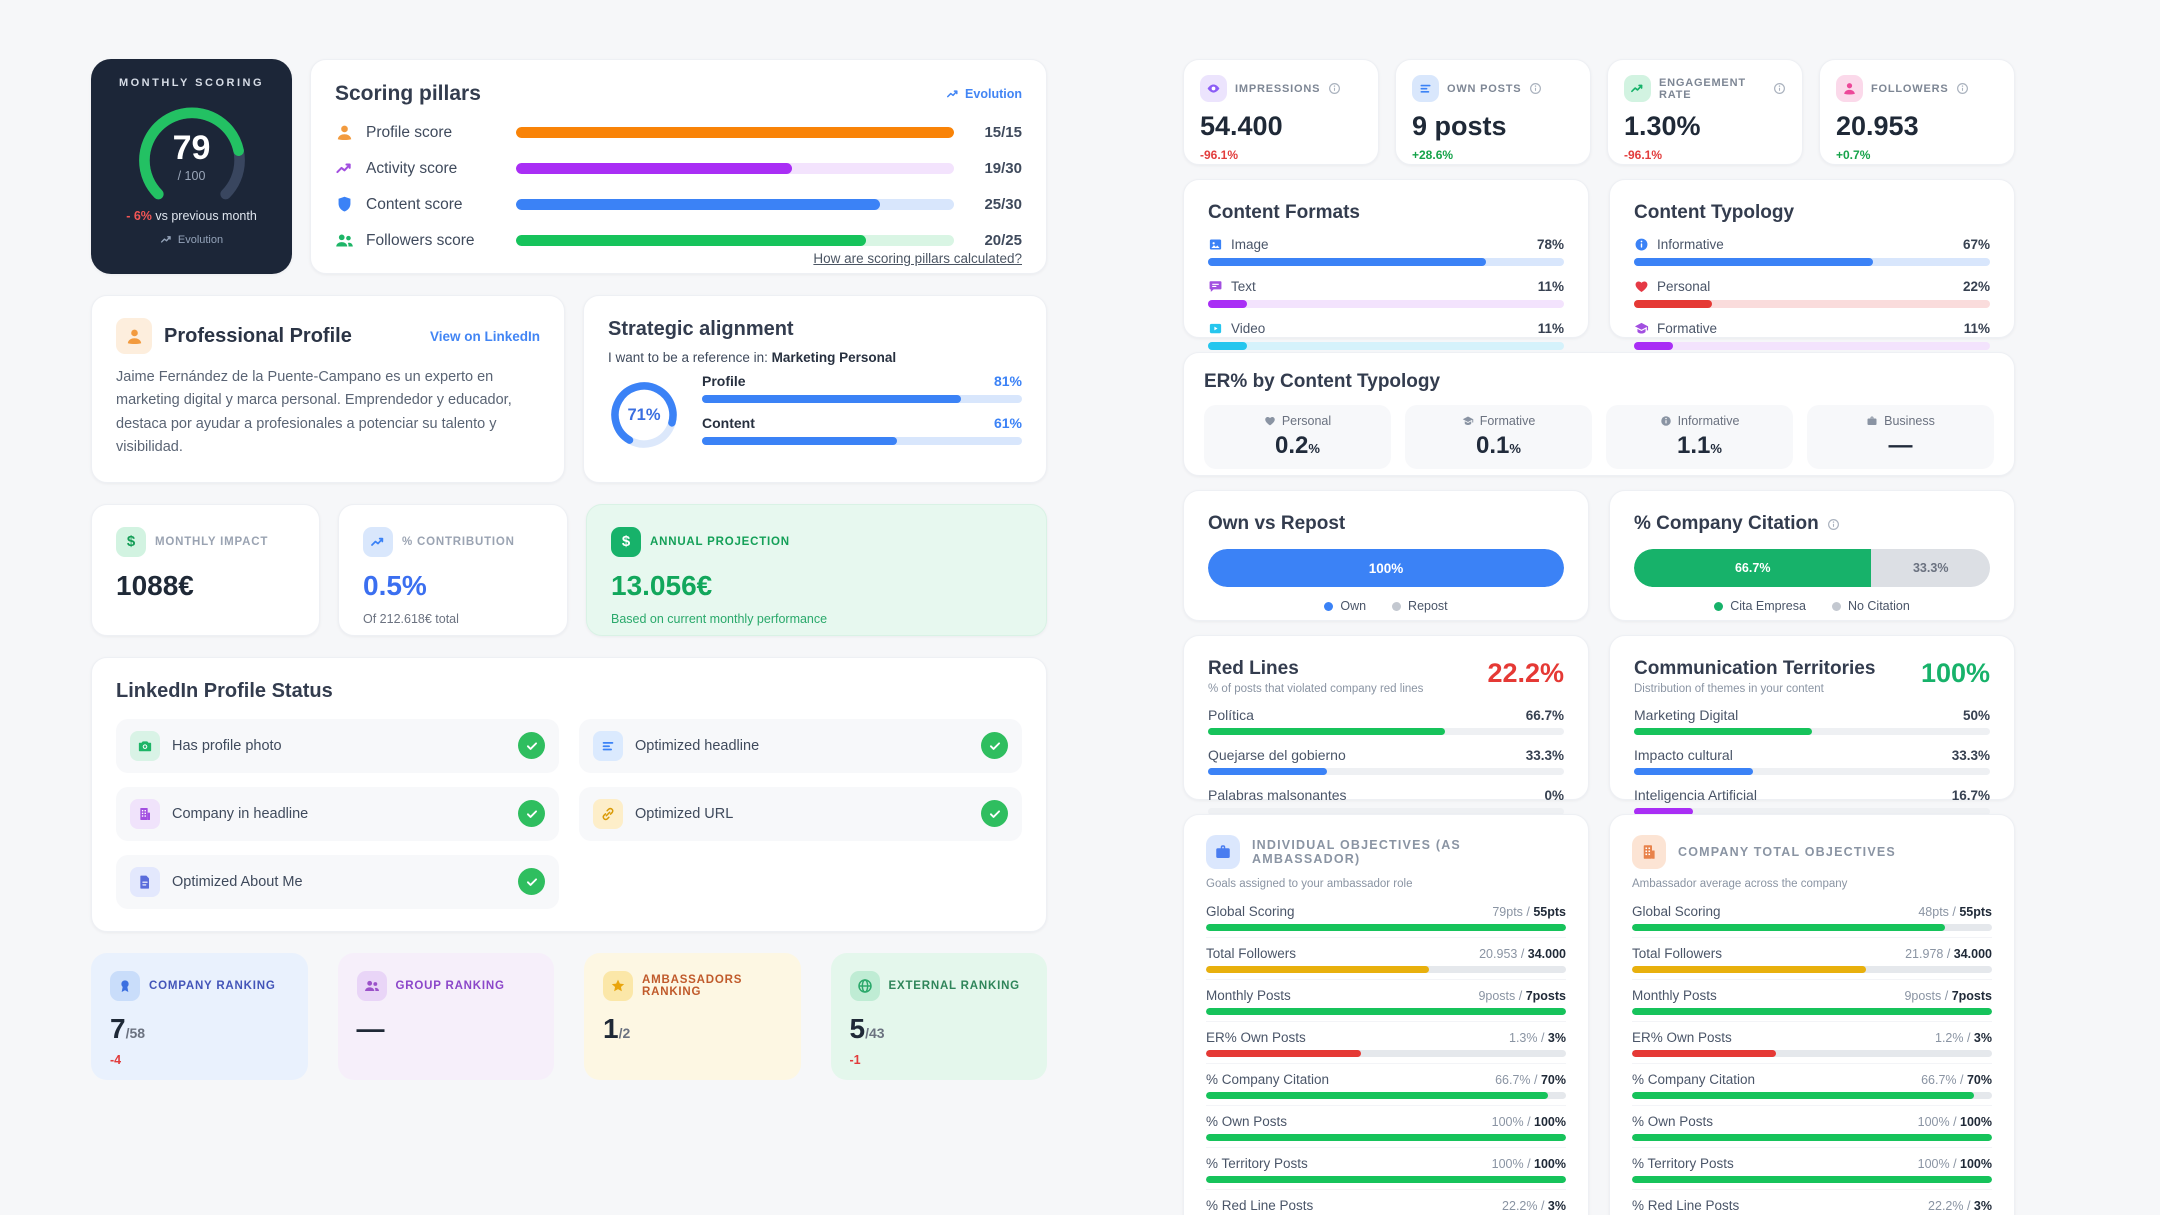 This screenshot has width=2160, height=1215. Describe the element at coordinates (453, 569) in the screenshot. I see `contribution-card: % CONTRIBUTION 0.5% Of 212.618€ total` at that location.